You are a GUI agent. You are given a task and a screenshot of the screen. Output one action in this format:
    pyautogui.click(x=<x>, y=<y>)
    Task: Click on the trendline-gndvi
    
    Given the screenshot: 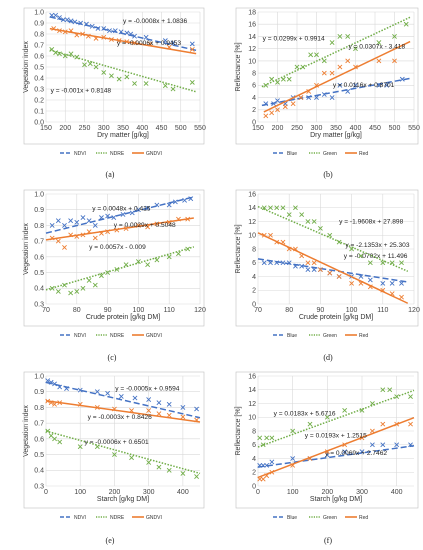 What is the action you would take?
    pyautogui.click(x=123, y=41)
    